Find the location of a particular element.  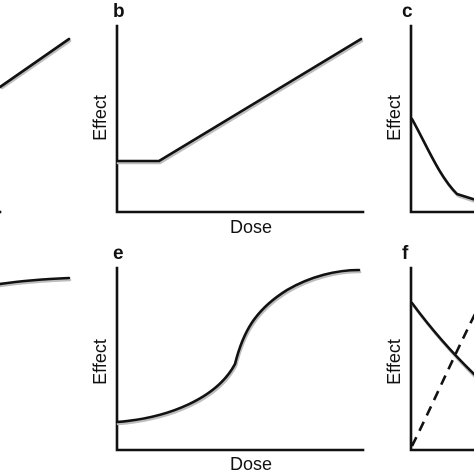

panel-b-x-axis-label: Dose is located at coordinates (251, 227).